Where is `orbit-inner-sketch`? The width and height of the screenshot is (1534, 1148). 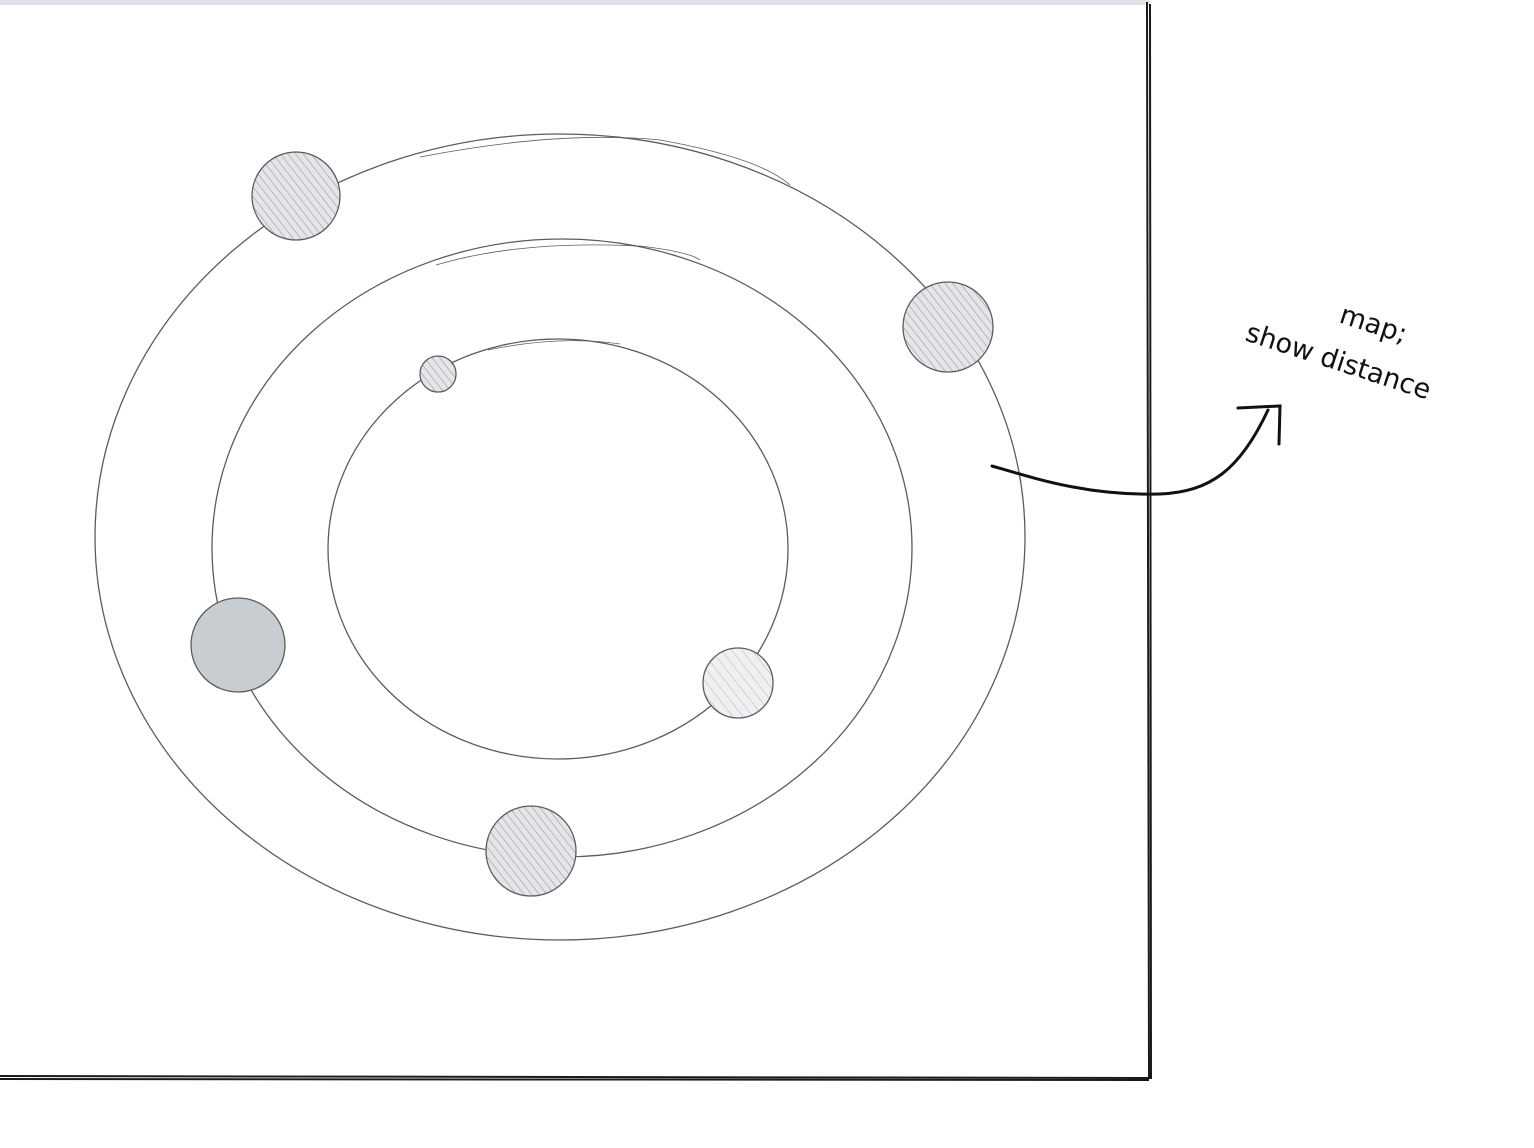 orbit-inner-sketch is located at coordinates (554, 345).